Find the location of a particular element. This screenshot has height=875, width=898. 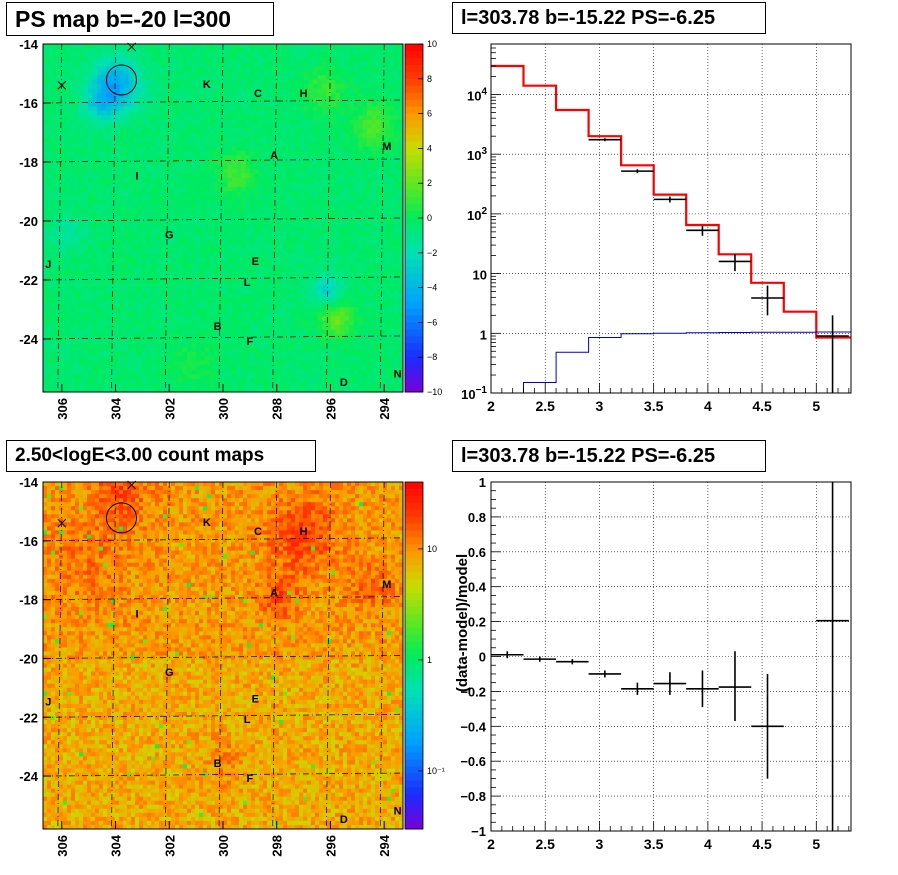

colorbar-tick-label: −6 is located at coordinates (432, 322).